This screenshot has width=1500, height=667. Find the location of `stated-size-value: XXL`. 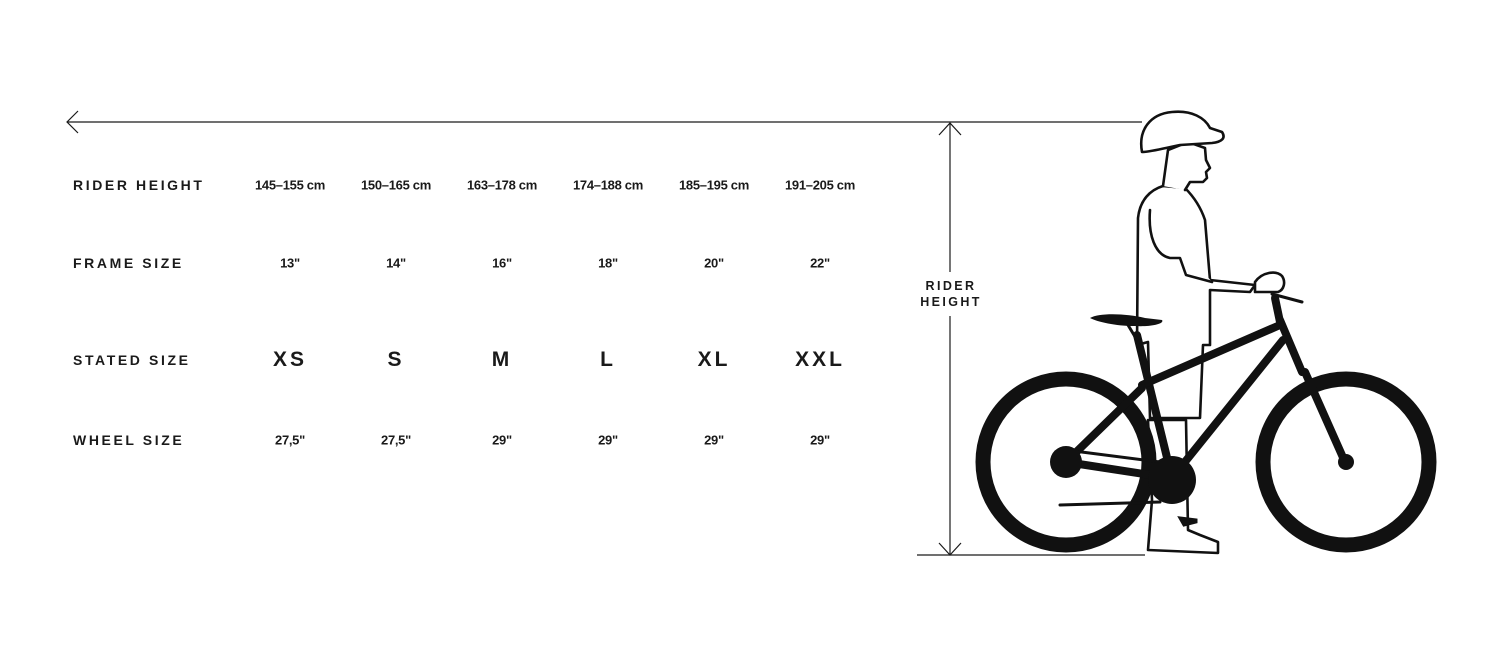

stated-size-value: XXL is located at coordinates (820, 359).